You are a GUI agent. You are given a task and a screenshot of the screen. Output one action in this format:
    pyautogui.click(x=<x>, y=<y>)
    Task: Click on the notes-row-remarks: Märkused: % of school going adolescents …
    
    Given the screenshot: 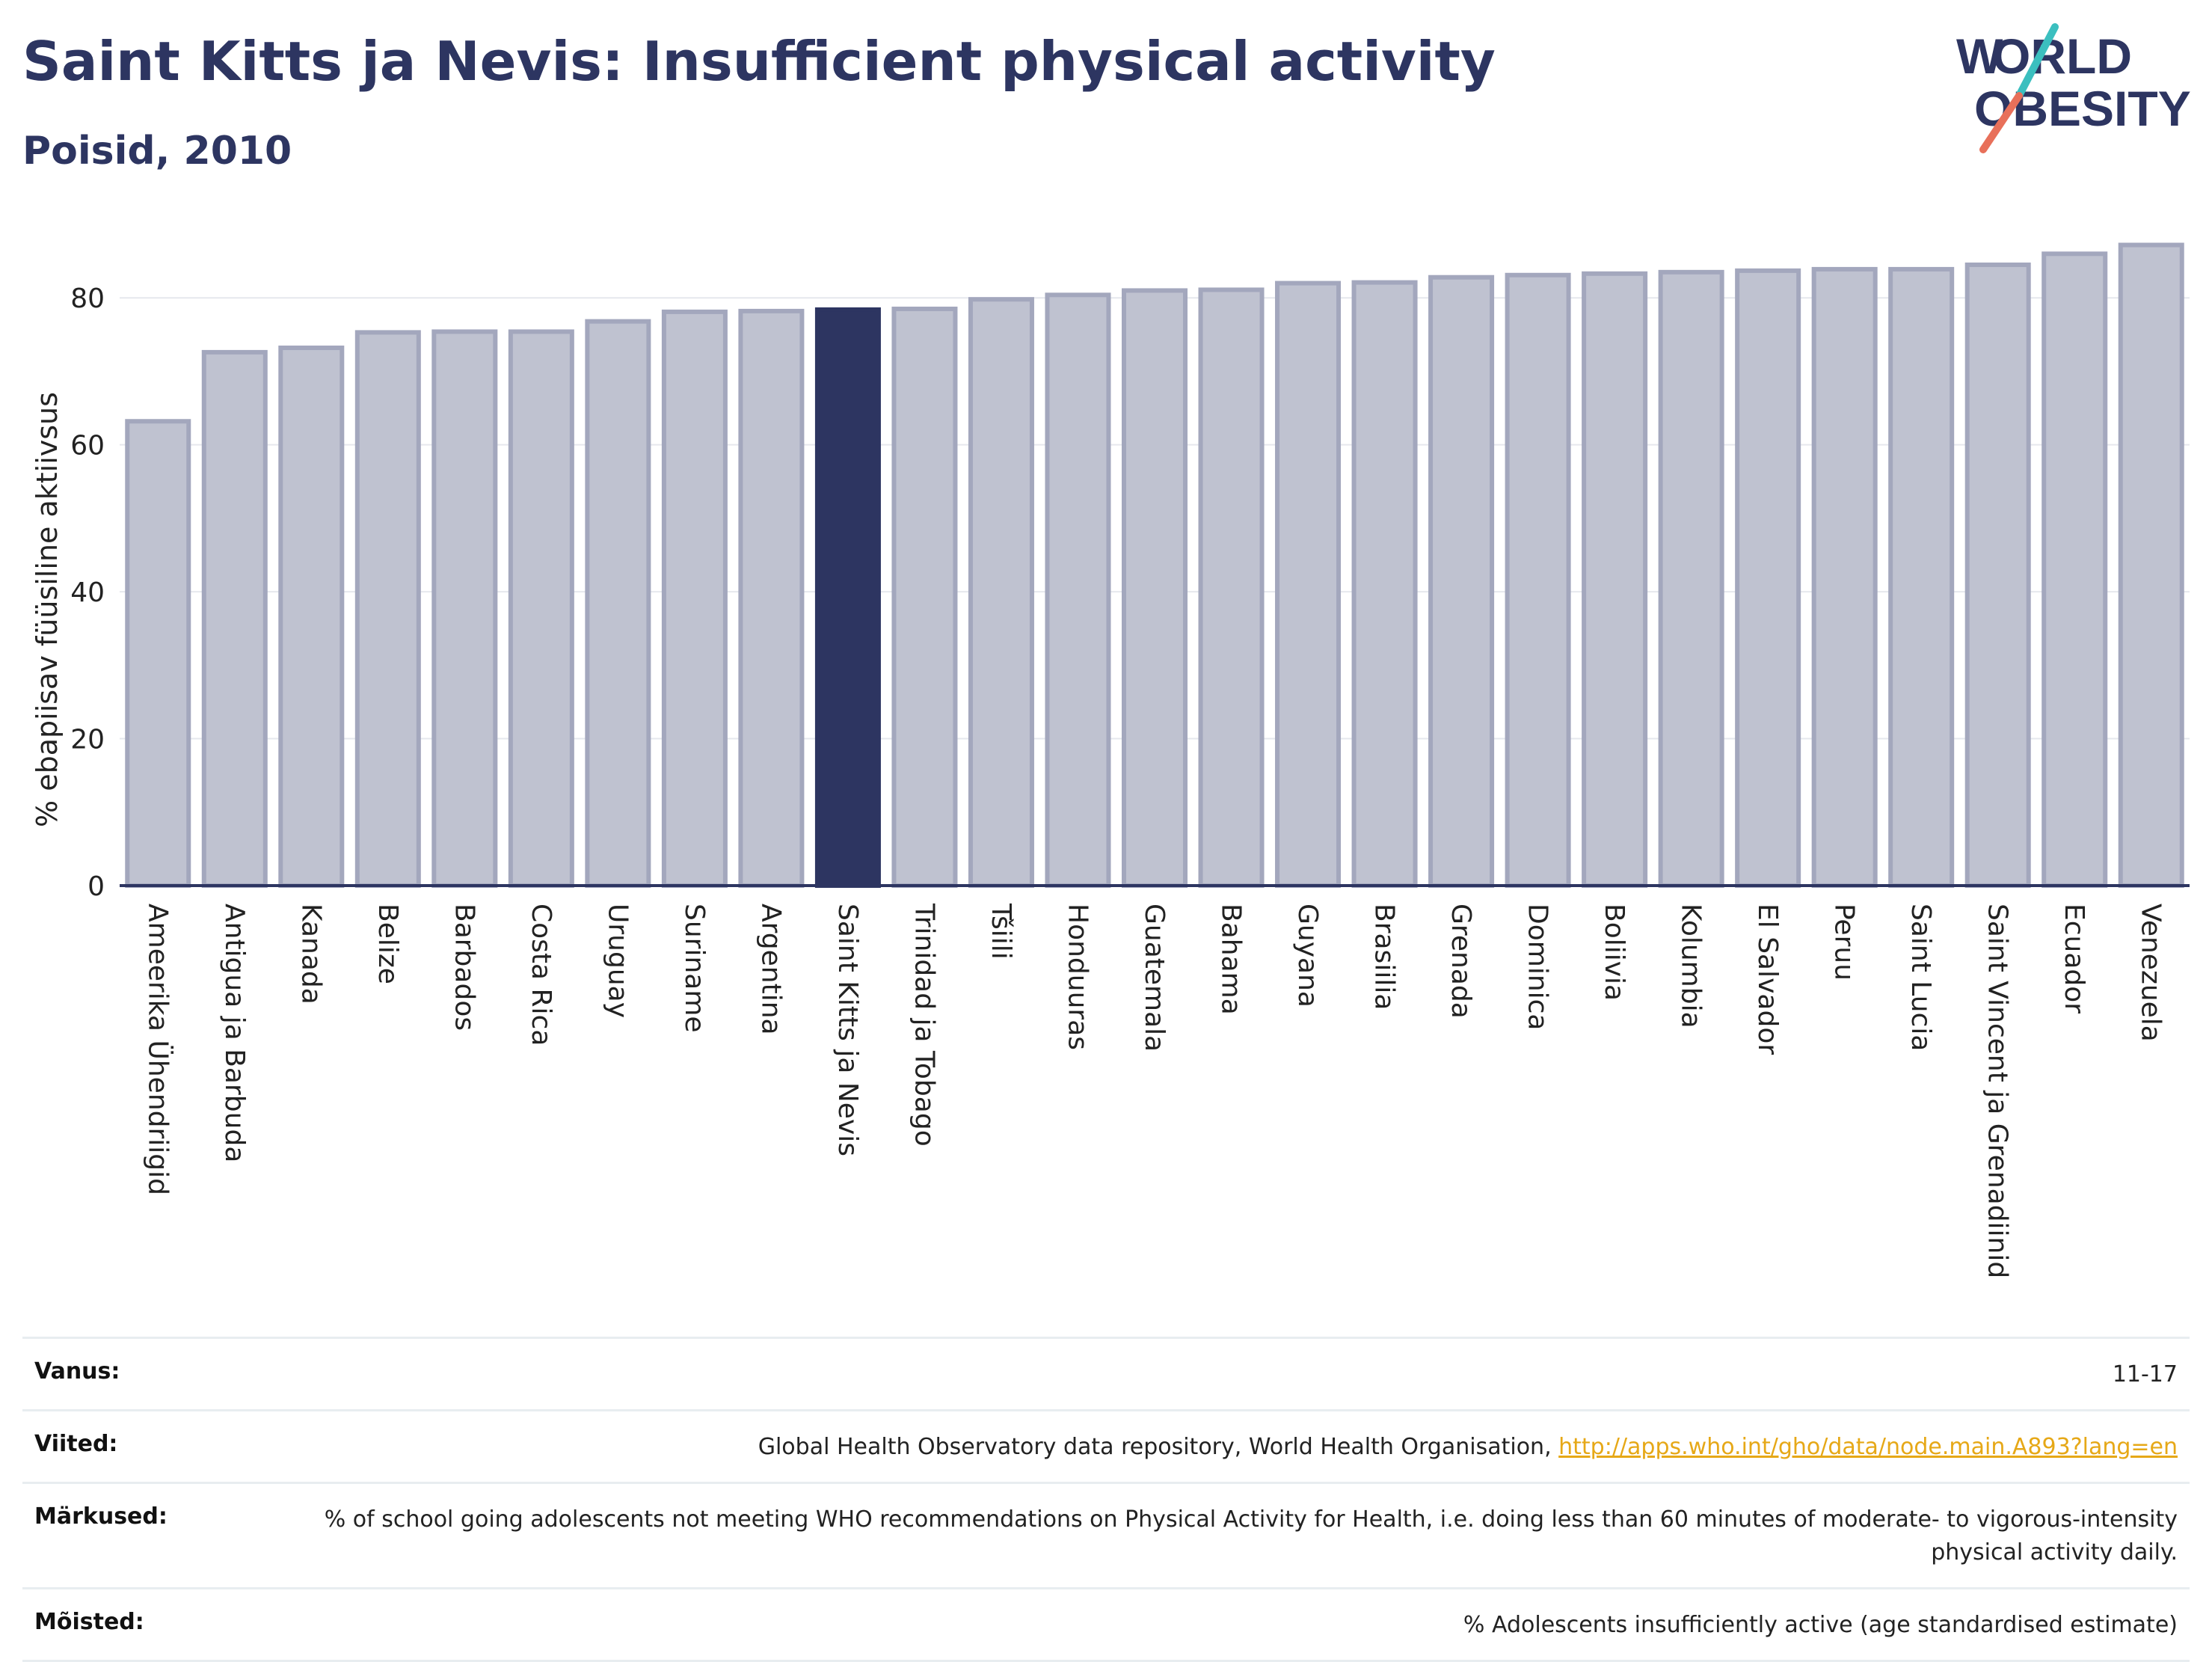 What is the action you would take?
    pyautogui.click(x=1106, y=1534)
    